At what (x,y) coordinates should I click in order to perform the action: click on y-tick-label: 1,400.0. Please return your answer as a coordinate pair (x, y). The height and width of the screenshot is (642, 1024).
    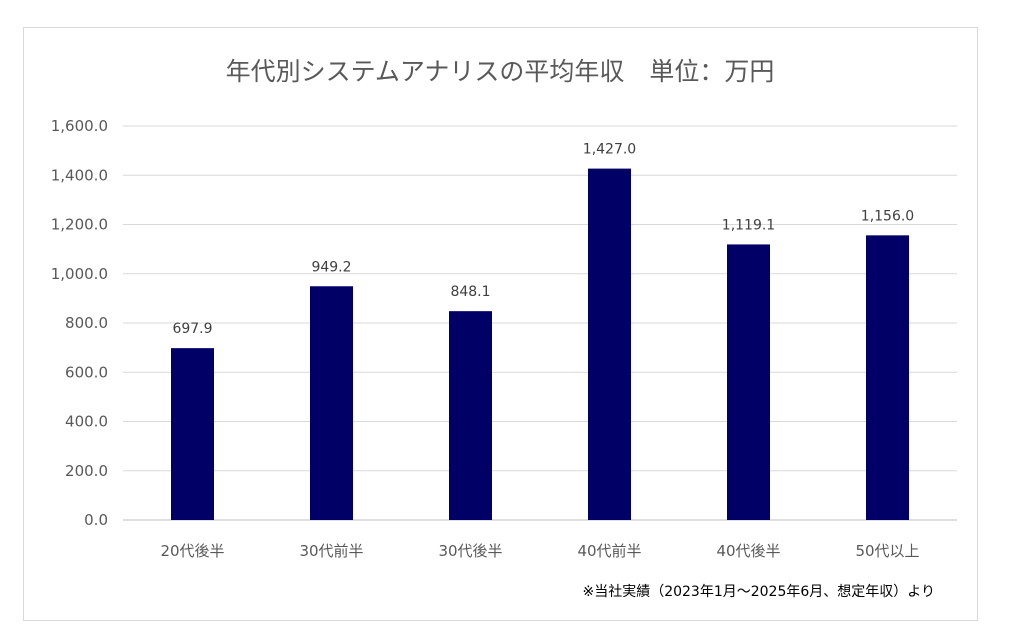
    Looking at the image, I should click on (79, 175).